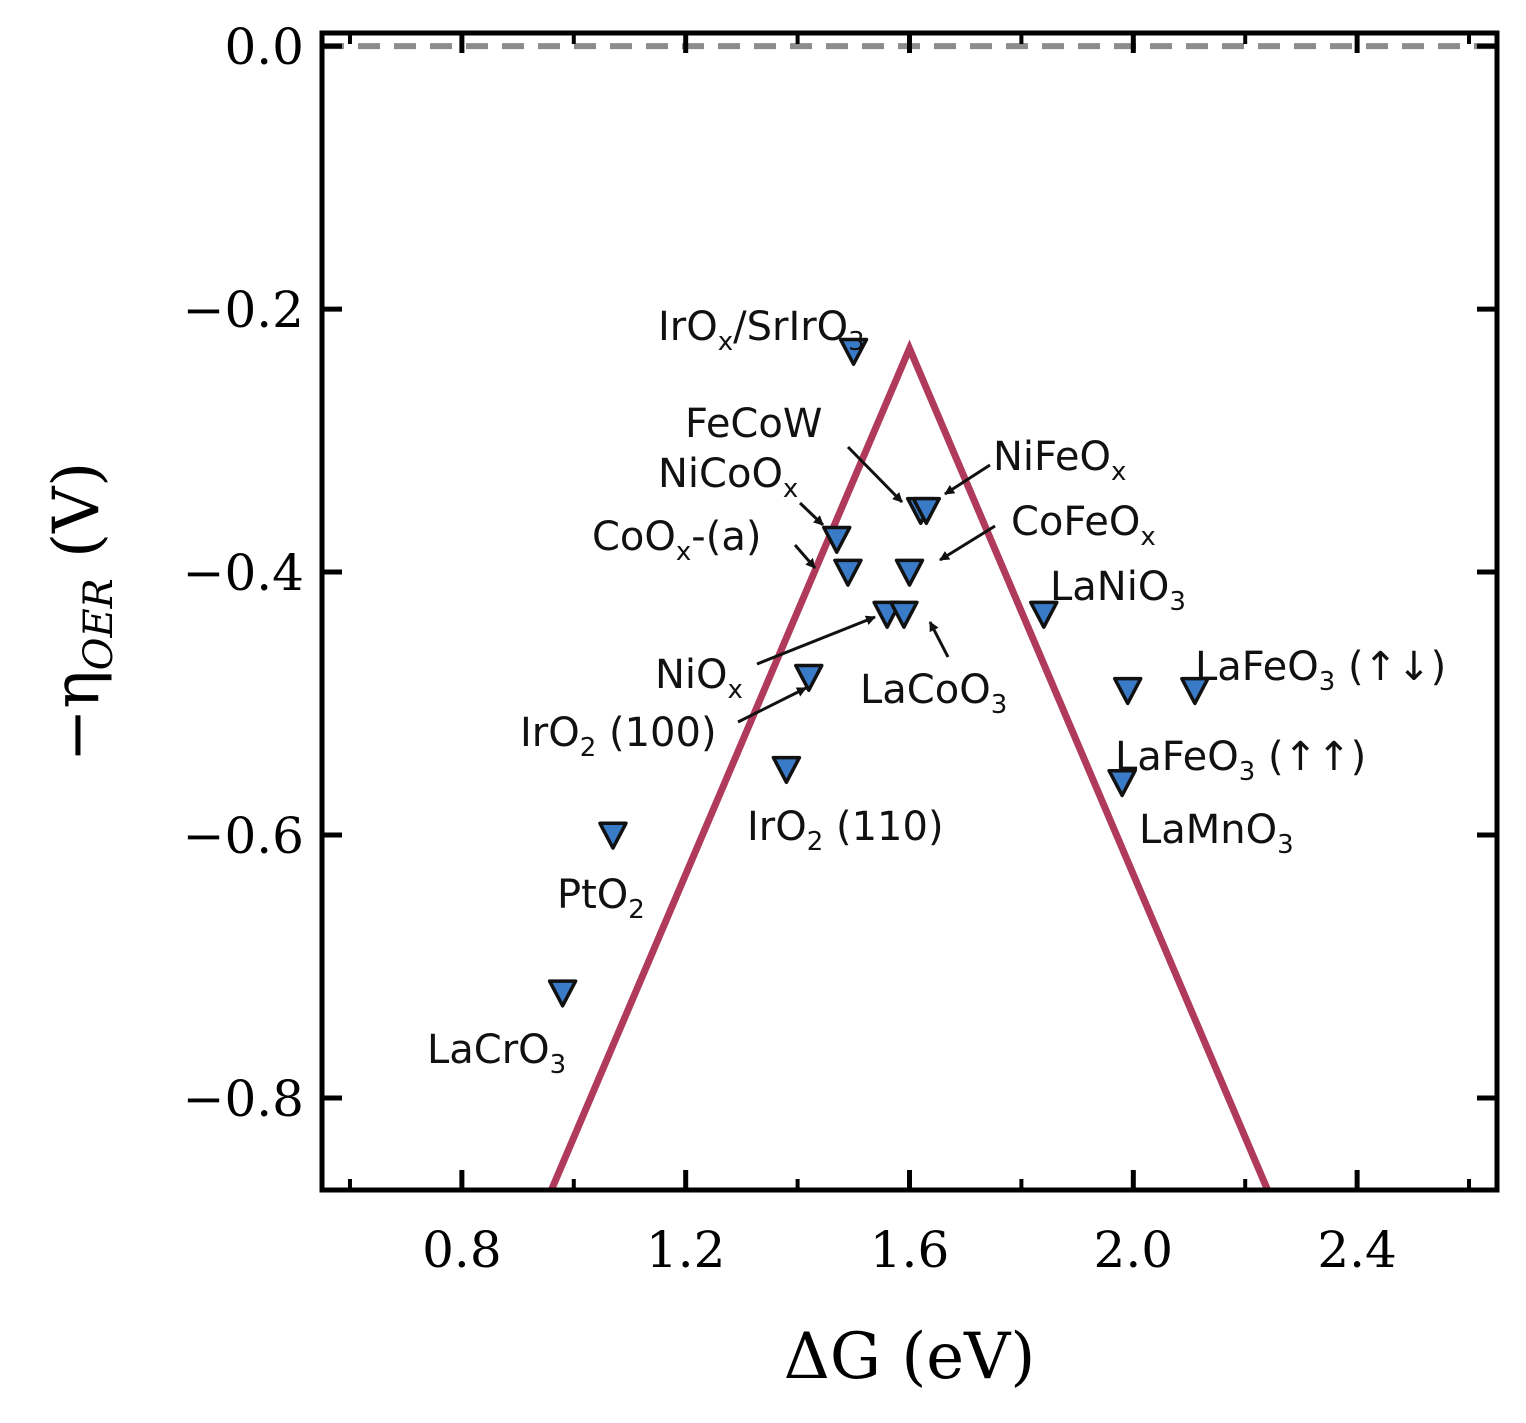  I want to click on point-label-15: LaCrO3​, so click(496, 1053).